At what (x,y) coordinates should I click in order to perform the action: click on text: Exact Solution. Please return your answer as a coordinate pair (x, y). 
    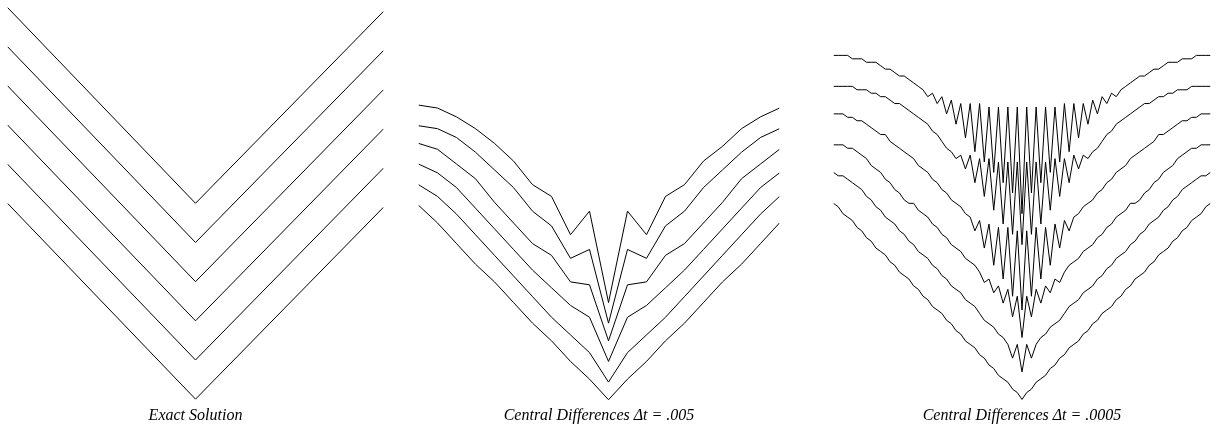
    Looking at the image, I should click on (195, 414).